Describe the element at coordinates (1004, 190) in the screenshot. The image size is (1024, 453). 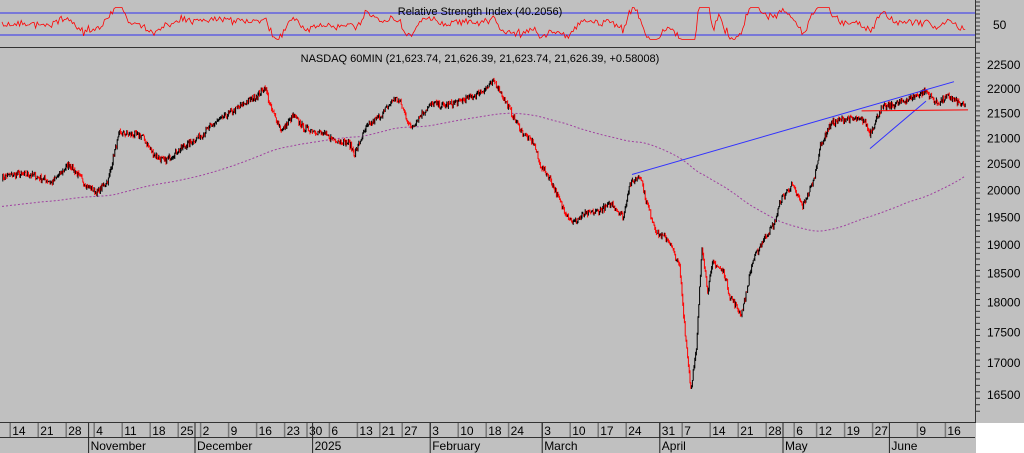
I see `price-tick-label: 20000` at that location.